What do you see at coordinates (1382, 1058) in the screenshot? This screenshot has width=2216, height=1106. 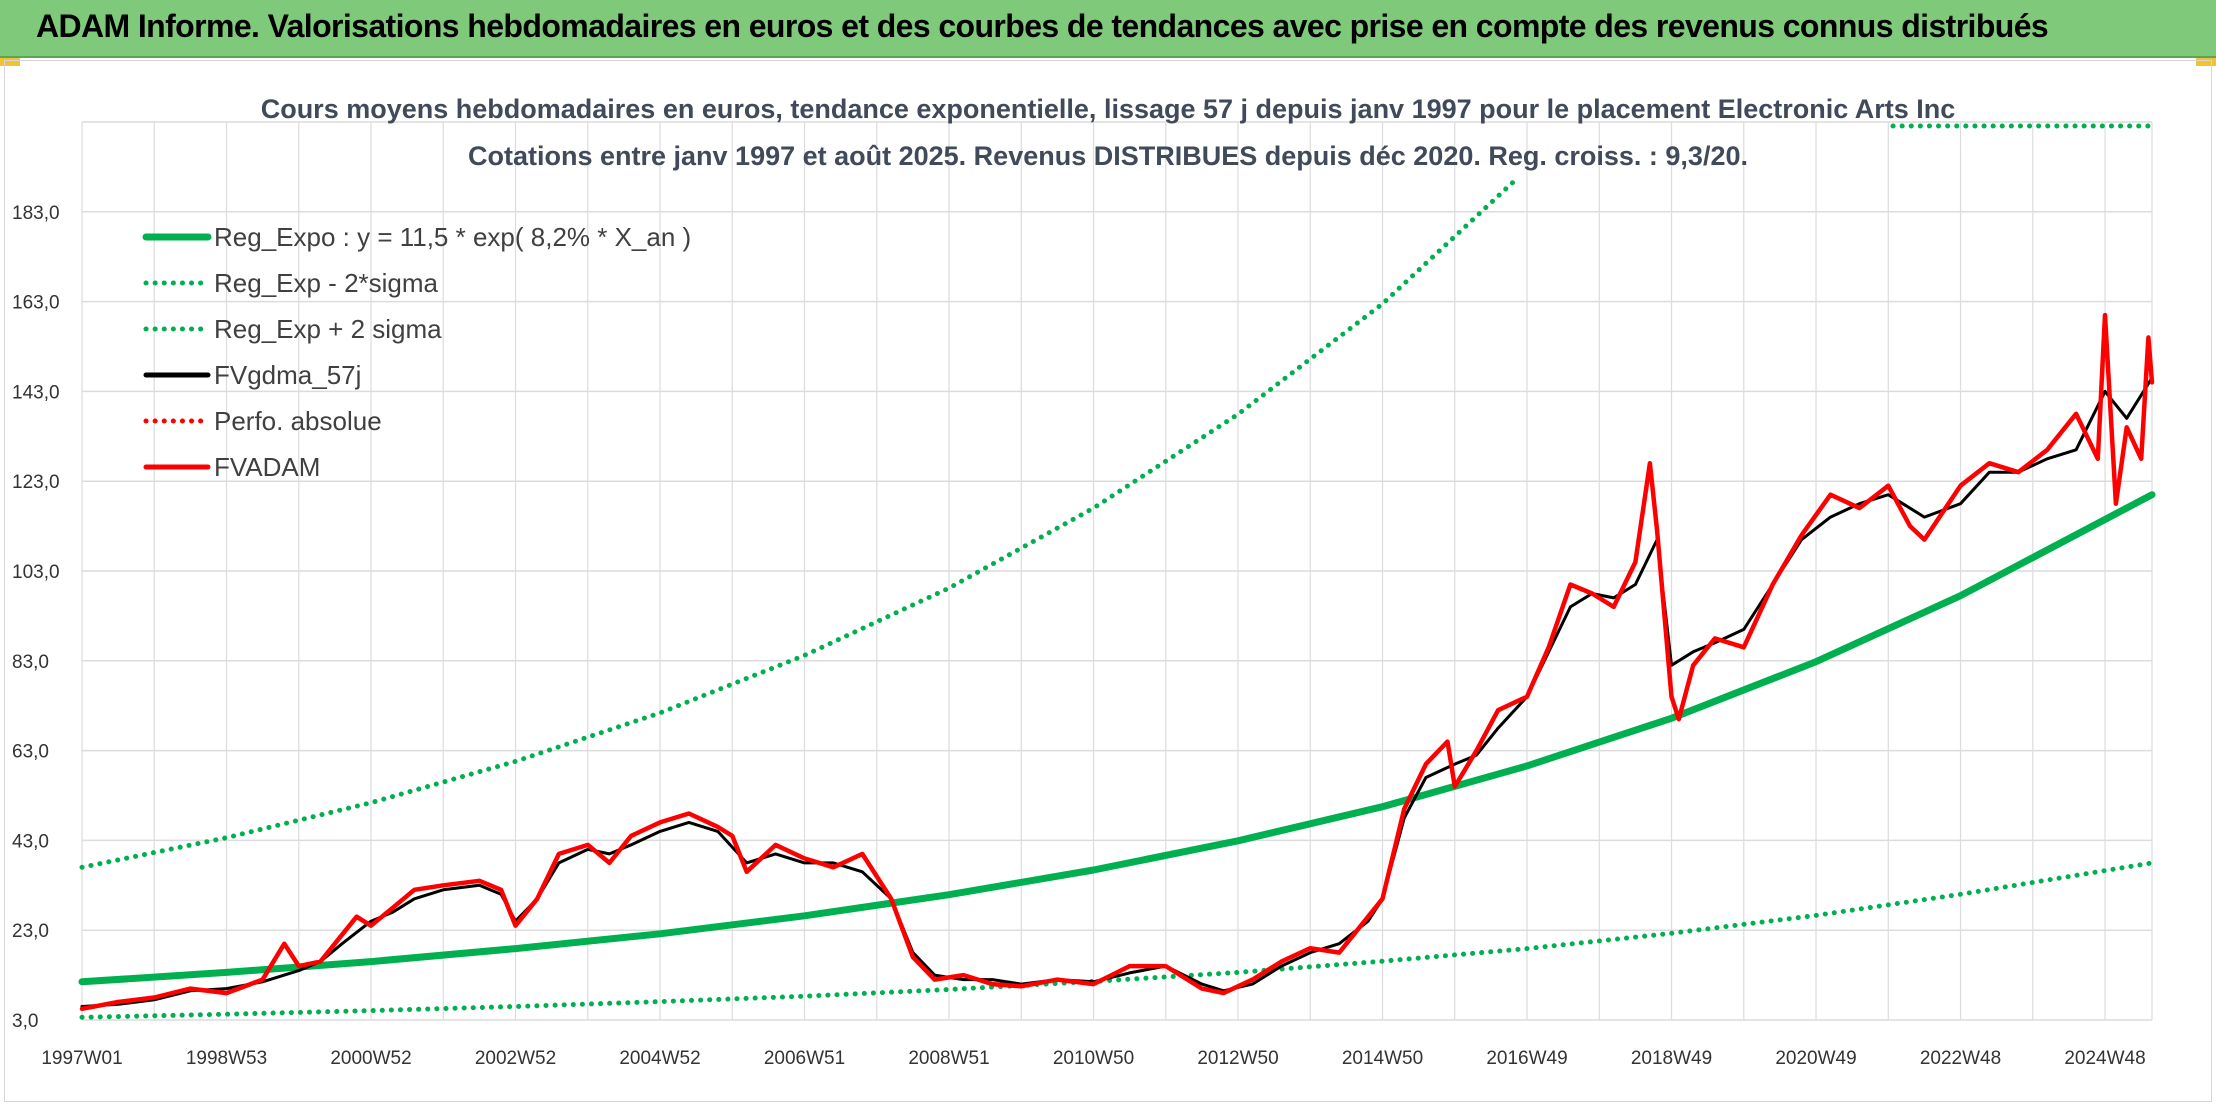 I see `x-tick-label: 2014W50` at bounding box center [1382, 1058].